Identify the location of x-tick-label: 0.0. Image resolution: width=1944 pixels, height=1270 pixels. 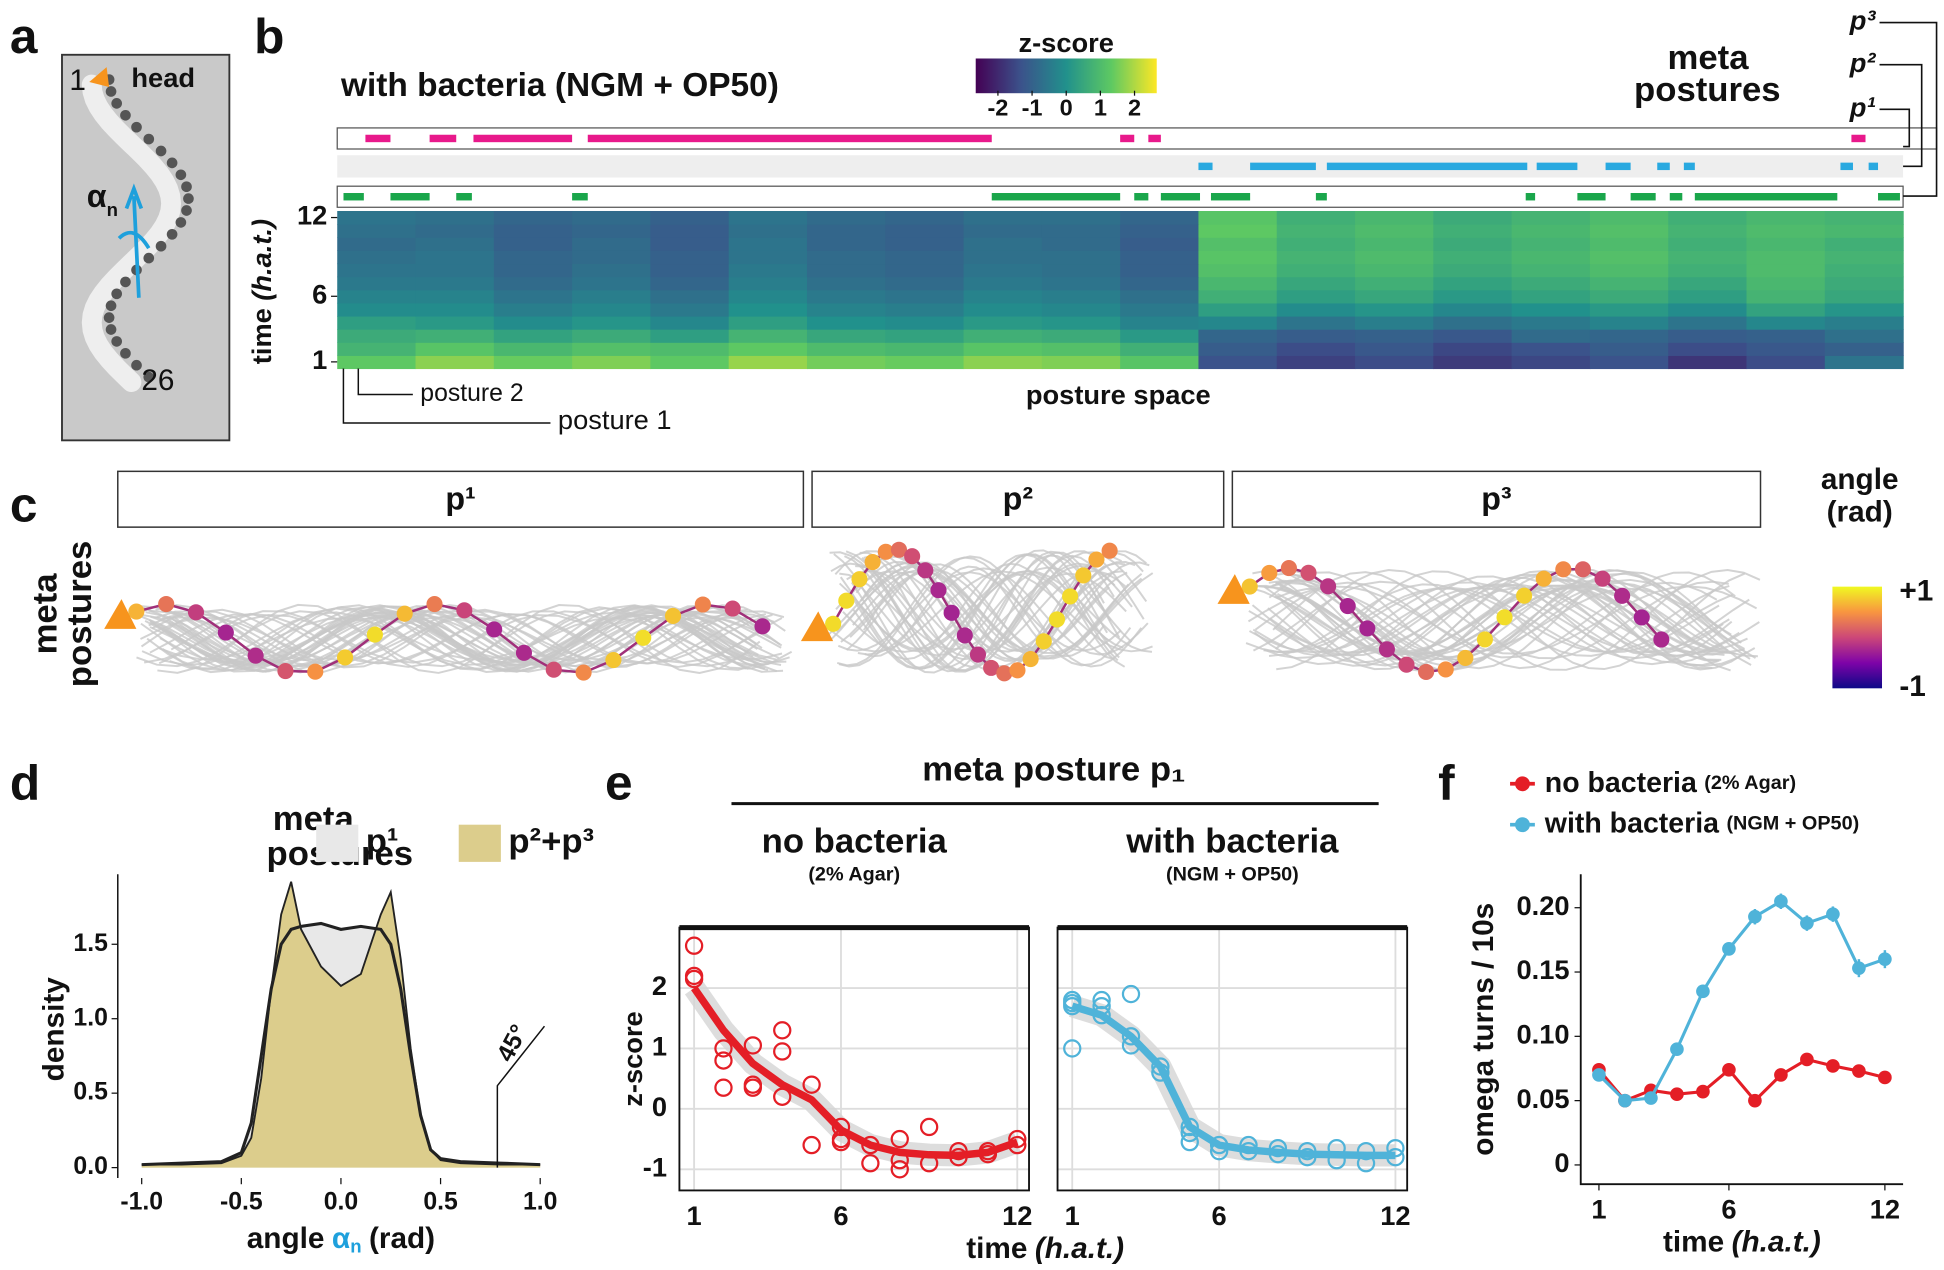
(341, 1201).